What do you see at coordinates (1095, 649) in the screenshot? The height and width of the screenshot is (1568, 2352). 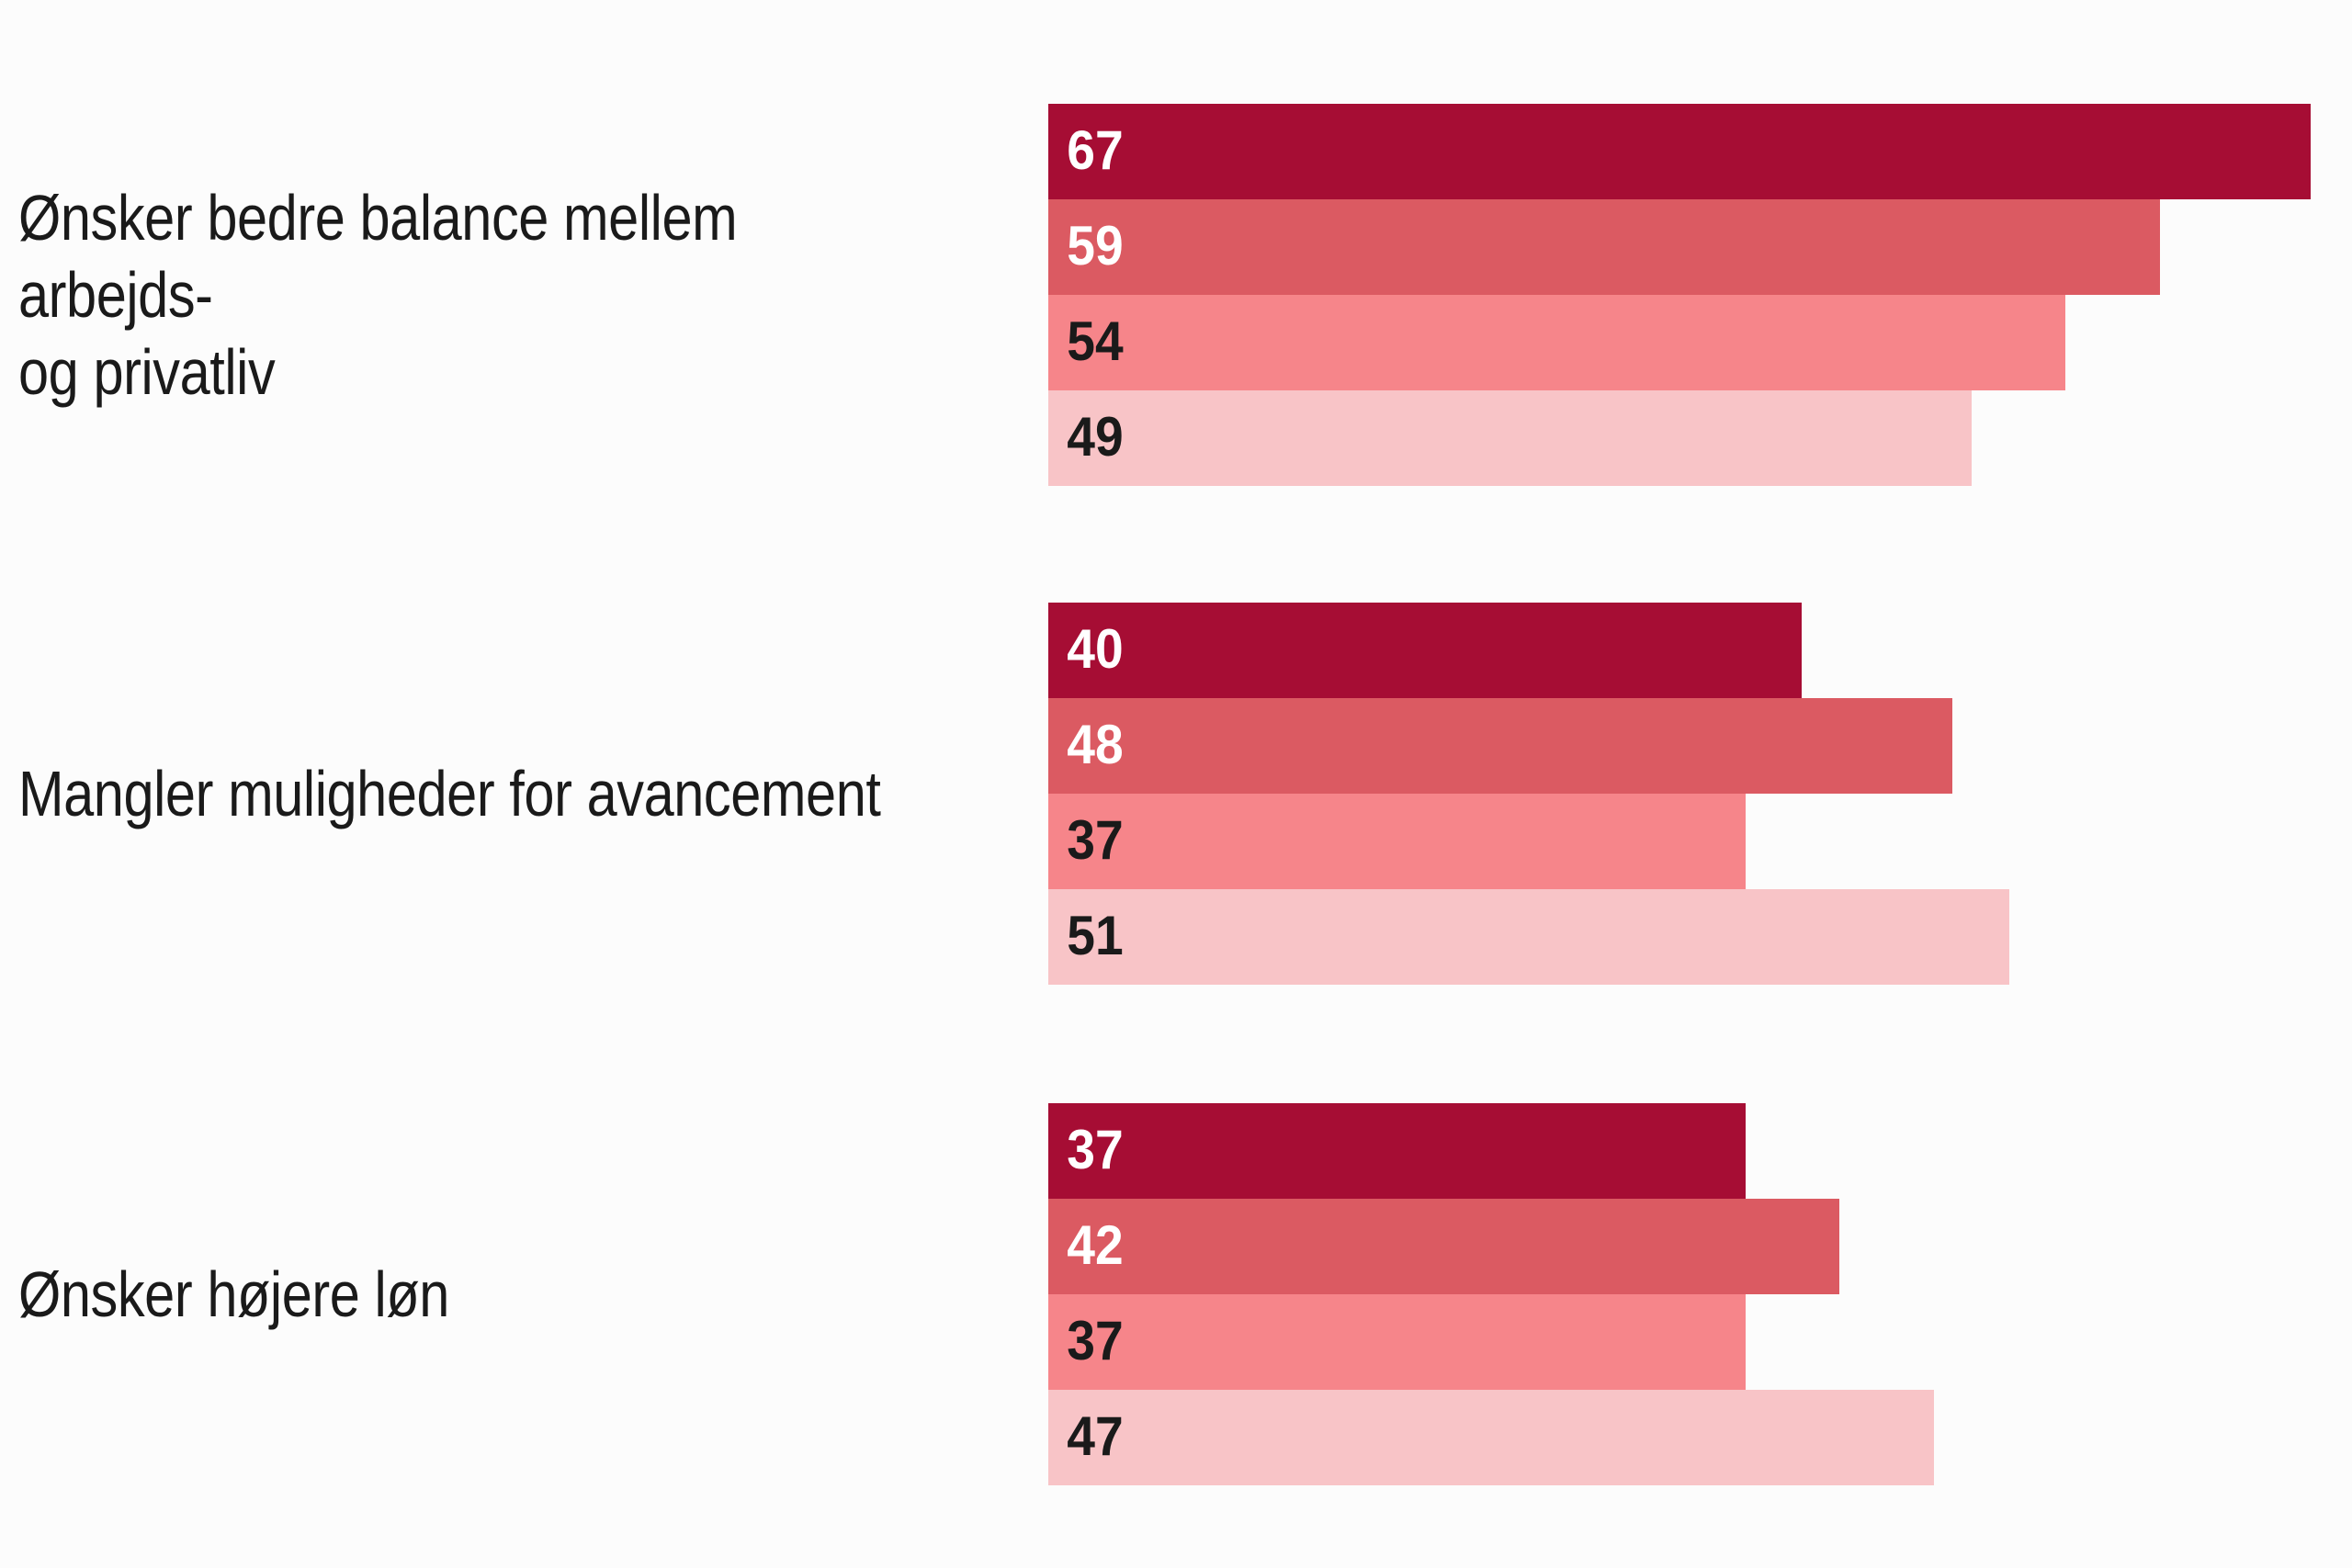 I see `bar-value-label: 40` at bounding box center [1095, 649].